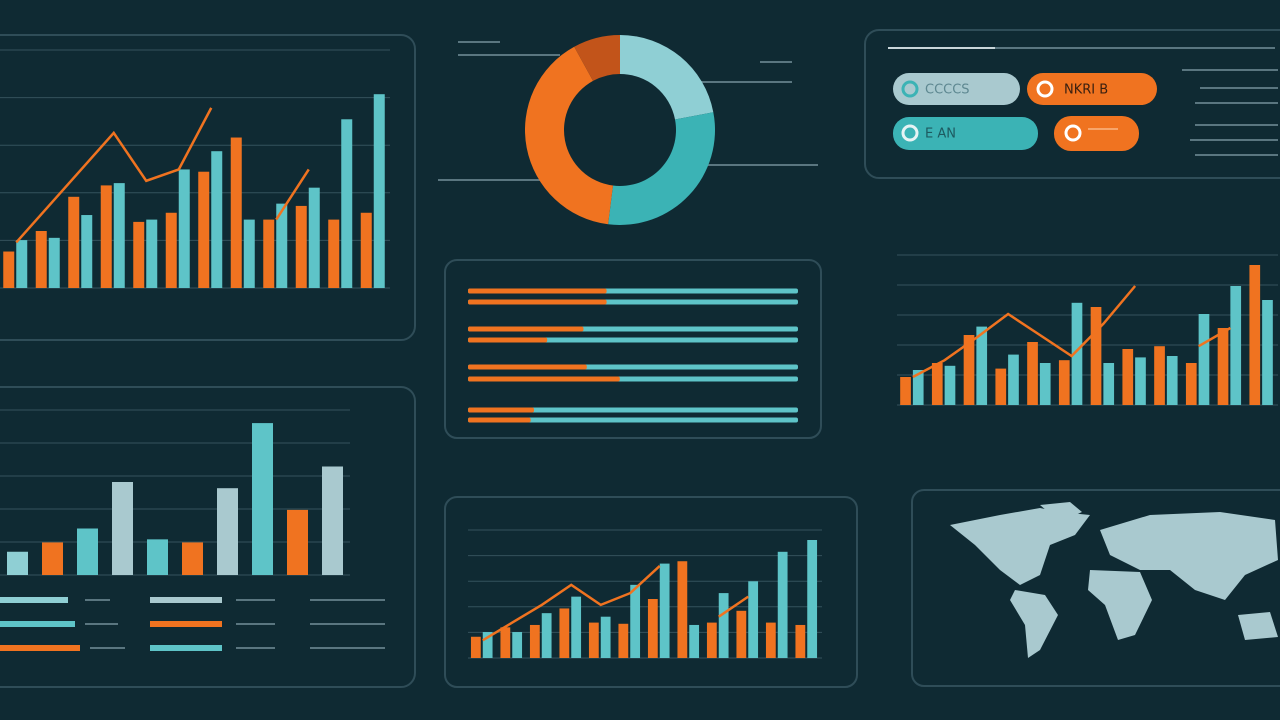 The width and height of the screenshot is (1280, 720). Describe the element at coordinates (1114, 580) in the screenshot. I see `world-map` at that location.